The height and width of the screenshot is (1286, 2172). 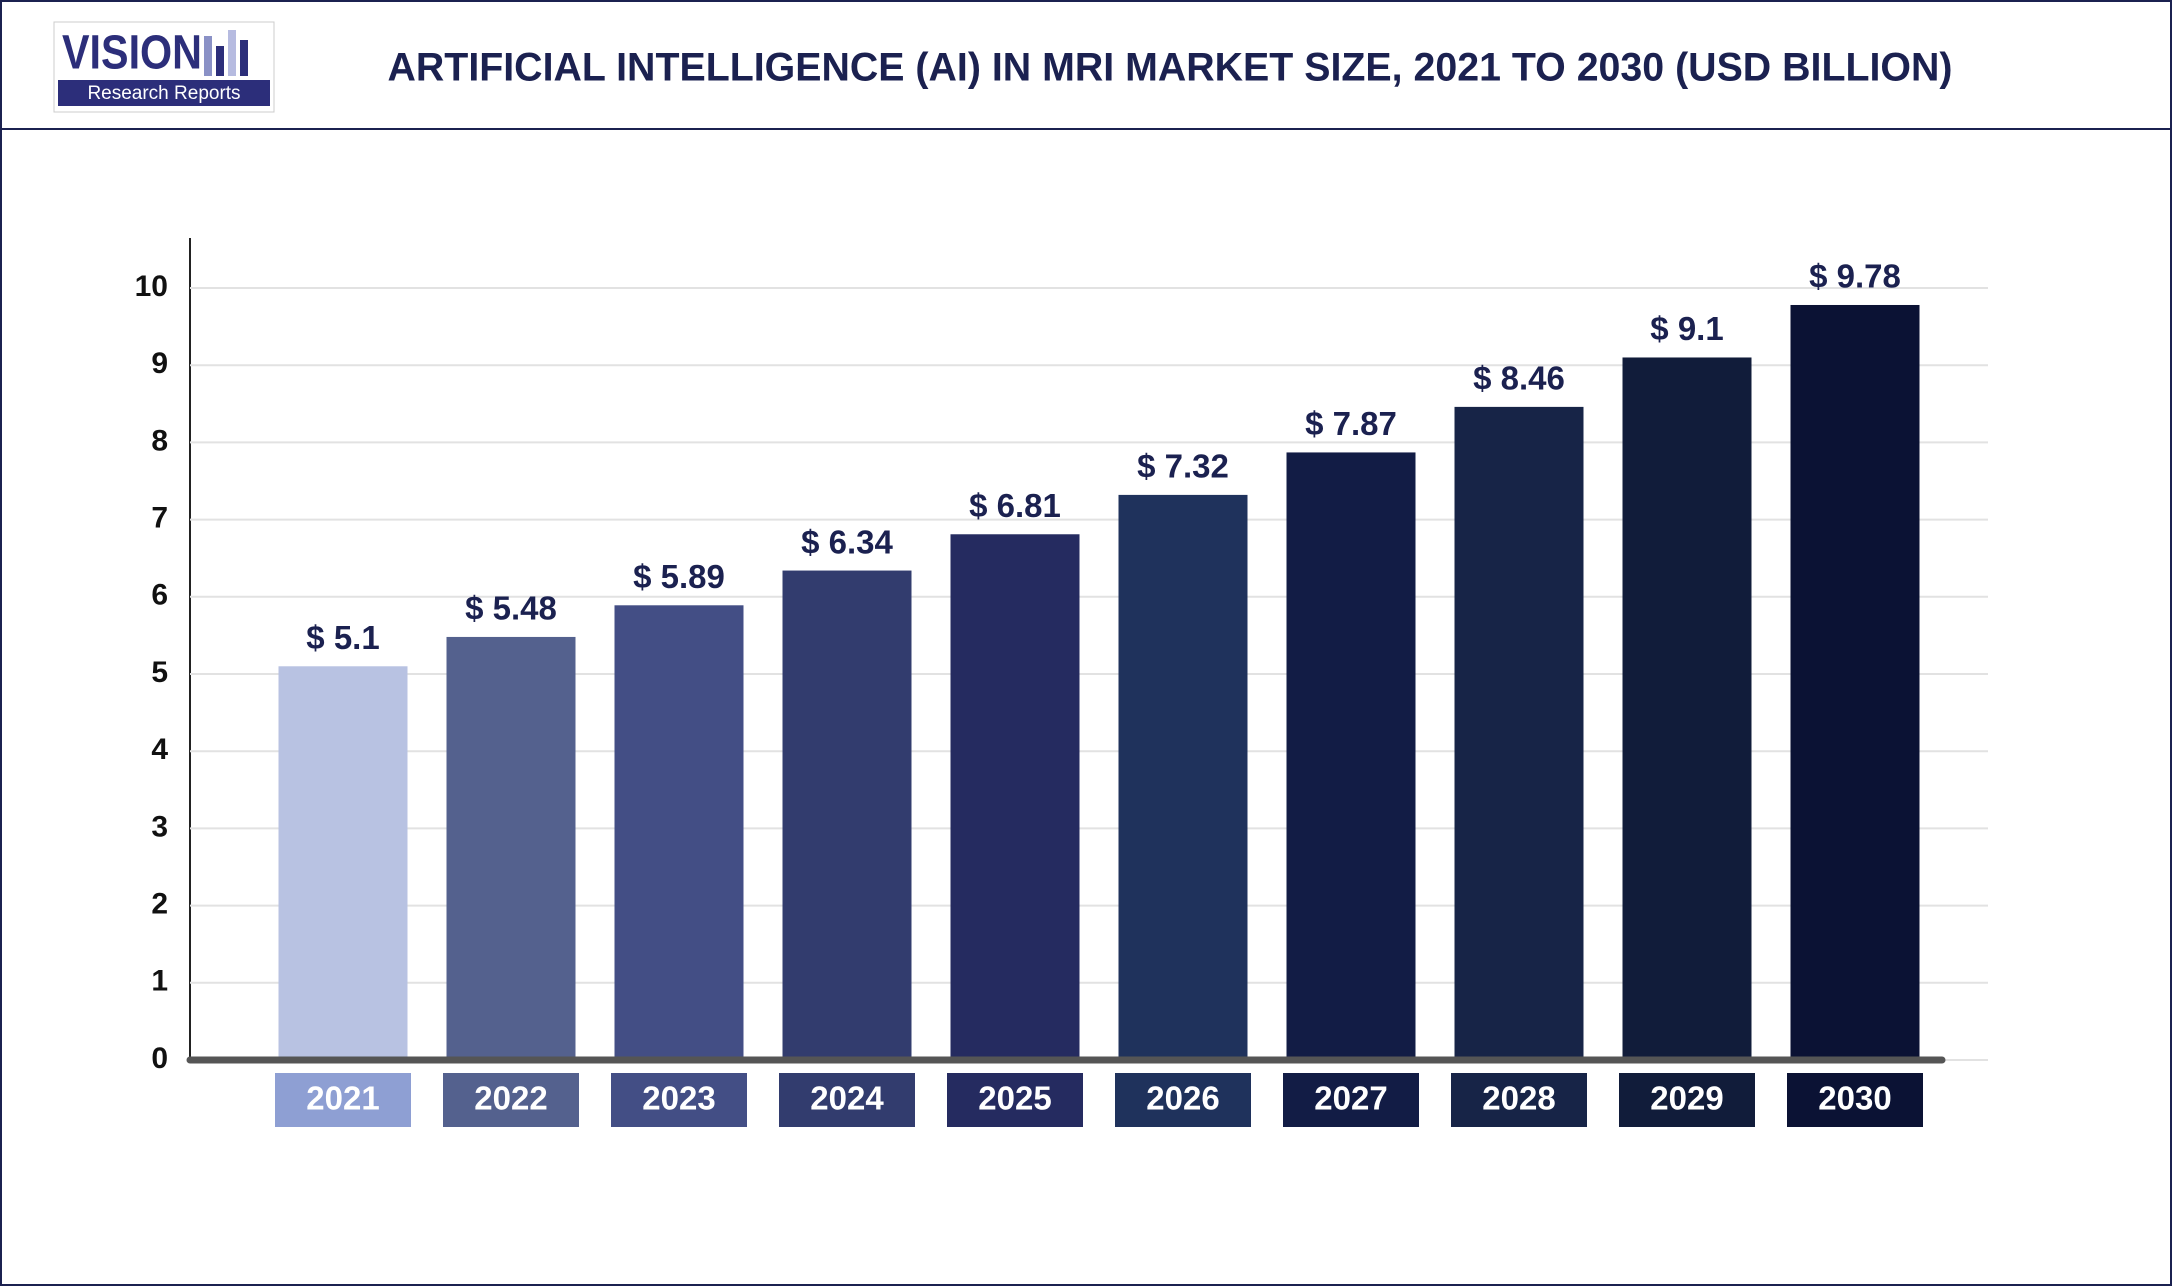 I want to click on value-label: $ 5.1, so click(x=342, y=637).